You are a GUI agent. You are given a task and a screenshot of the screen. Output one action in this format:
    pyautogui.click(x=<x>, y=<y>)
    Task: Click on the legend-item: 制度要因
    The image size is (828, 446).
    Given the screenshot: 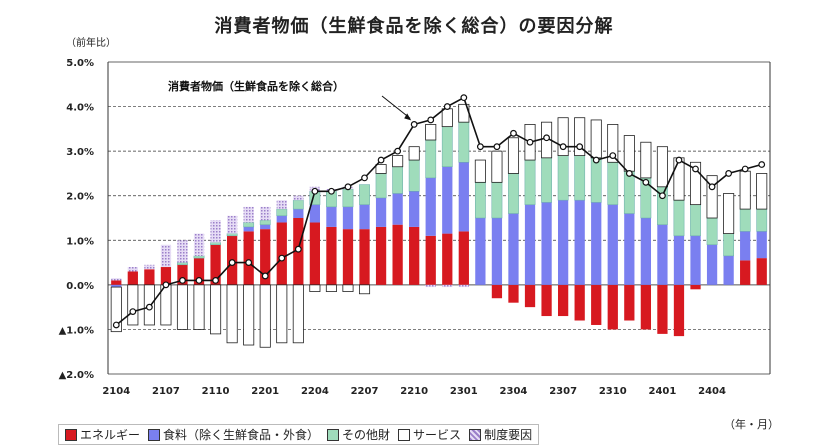 What is the action you would take?
    pyautogui.click(x=500, y=434)
    